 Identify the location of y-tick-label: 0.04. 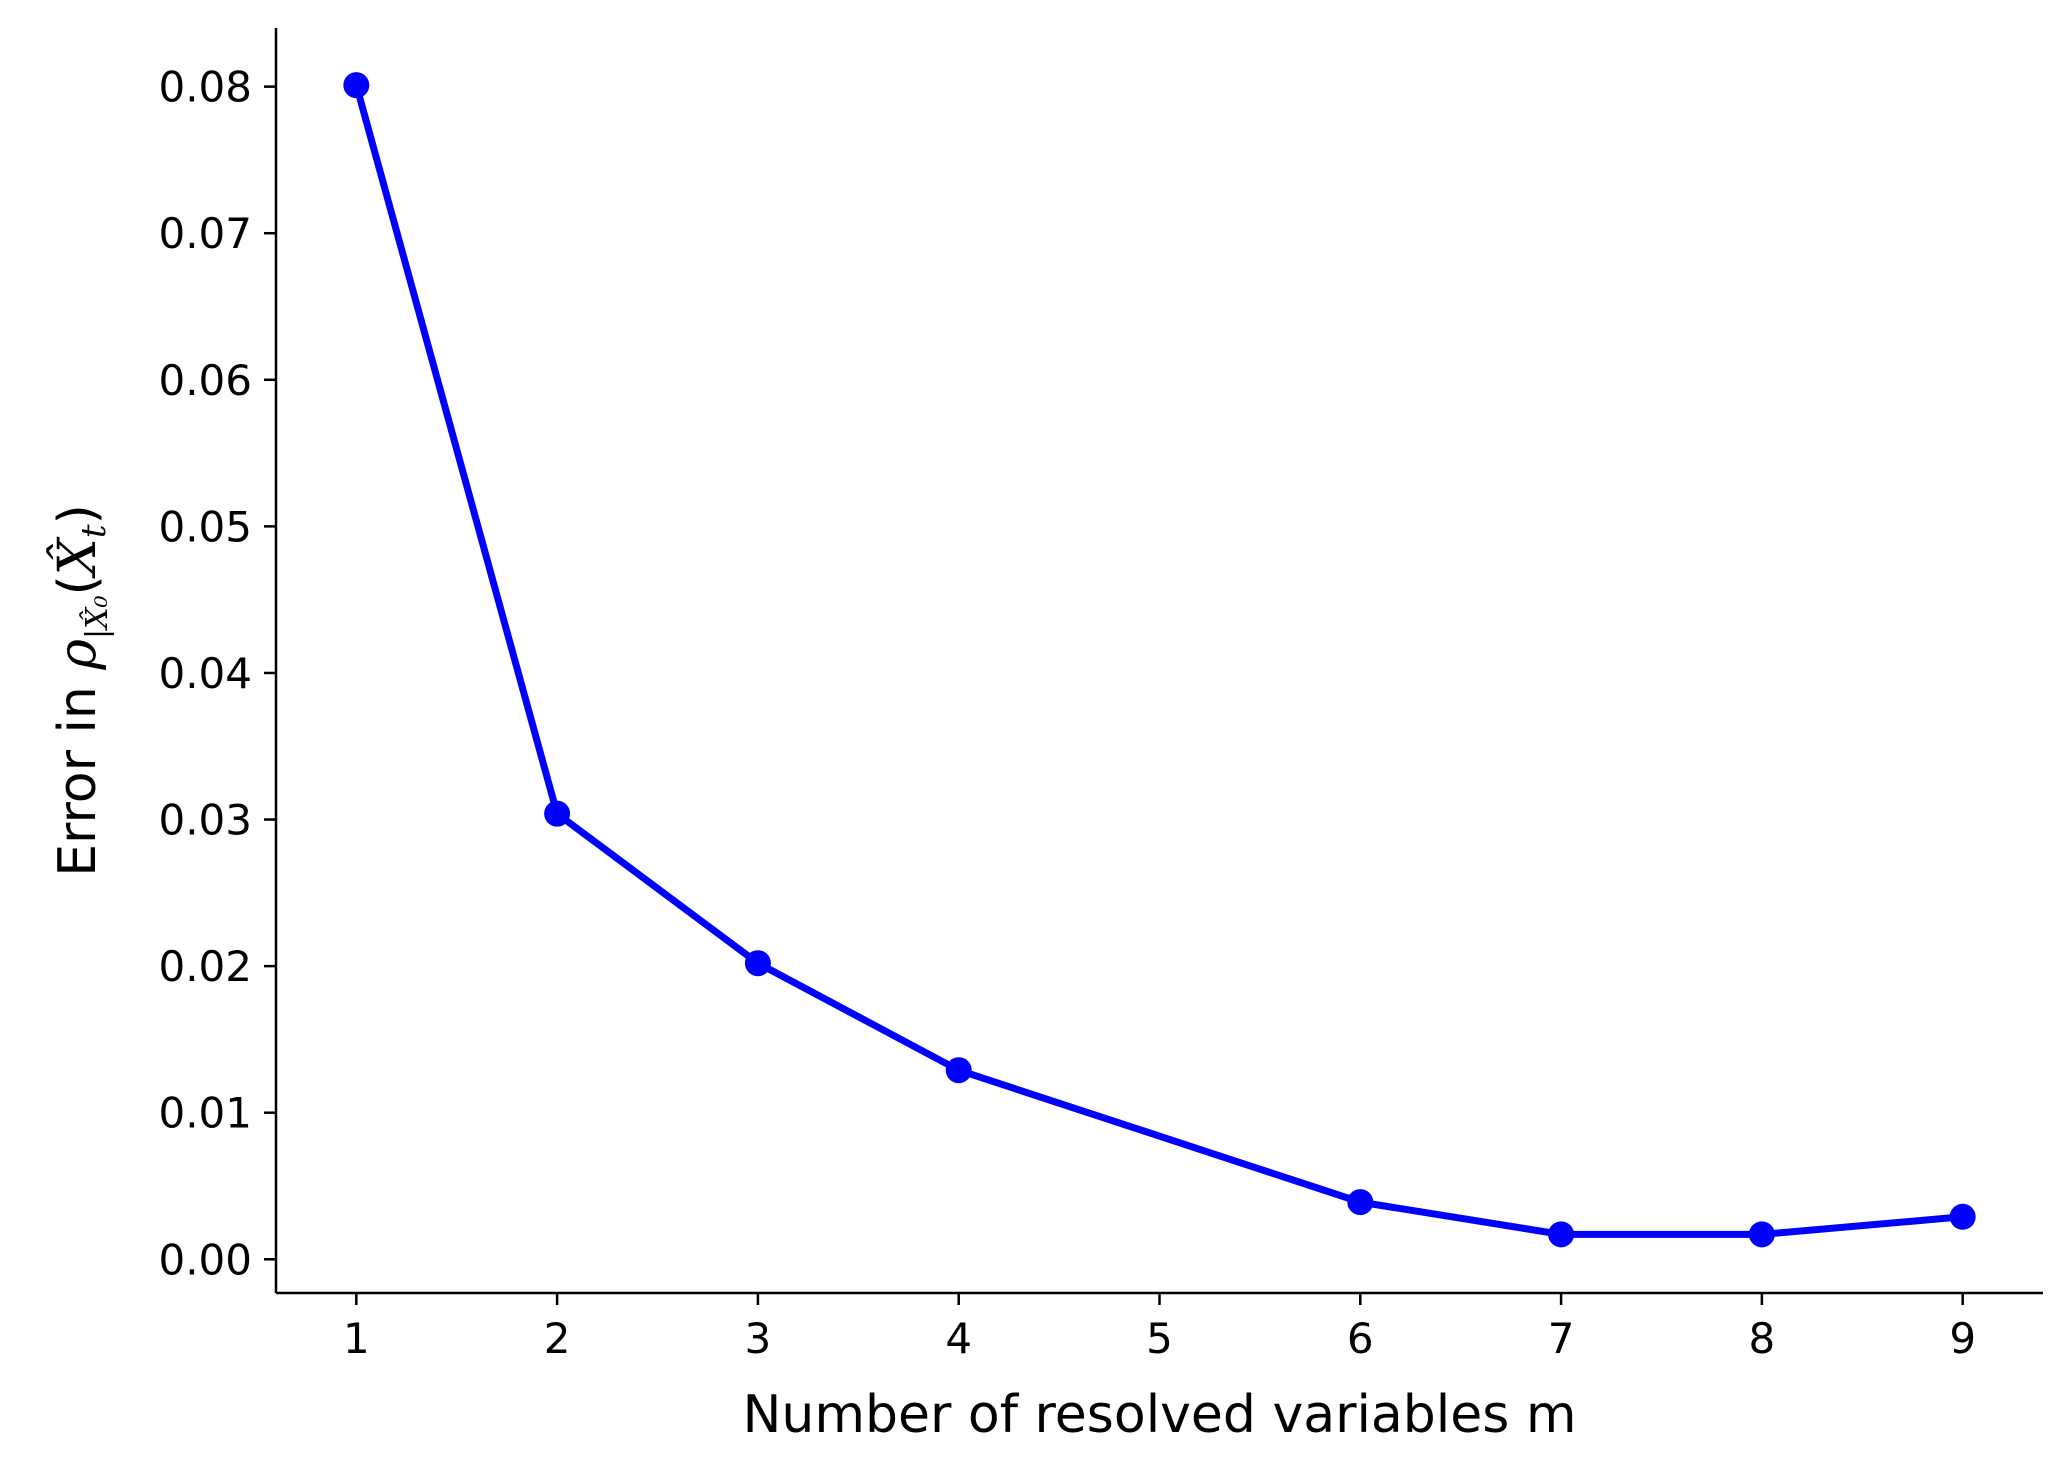
(205, 673).